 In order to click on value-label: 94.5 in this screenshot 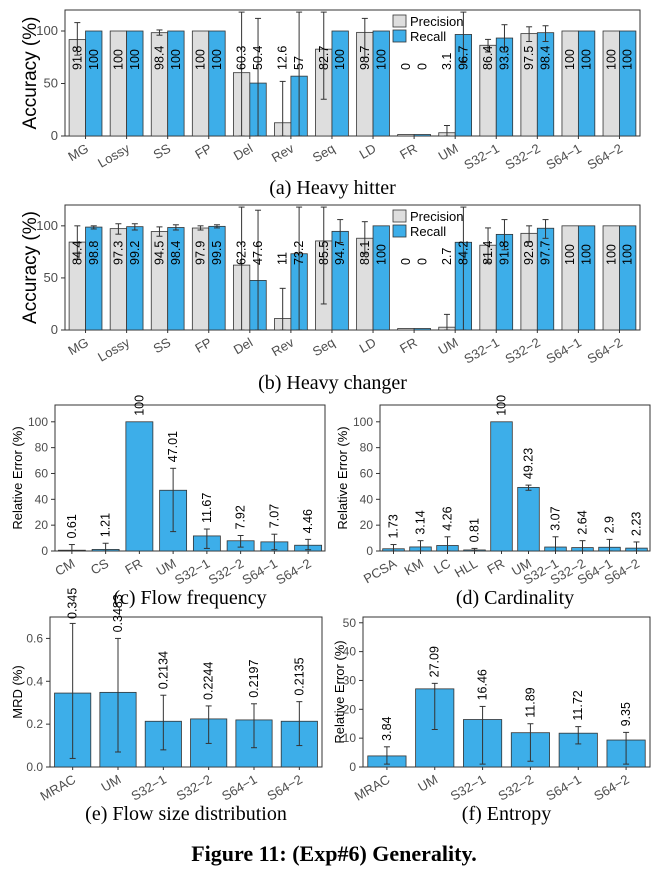, I will do `click(159, 253)`.